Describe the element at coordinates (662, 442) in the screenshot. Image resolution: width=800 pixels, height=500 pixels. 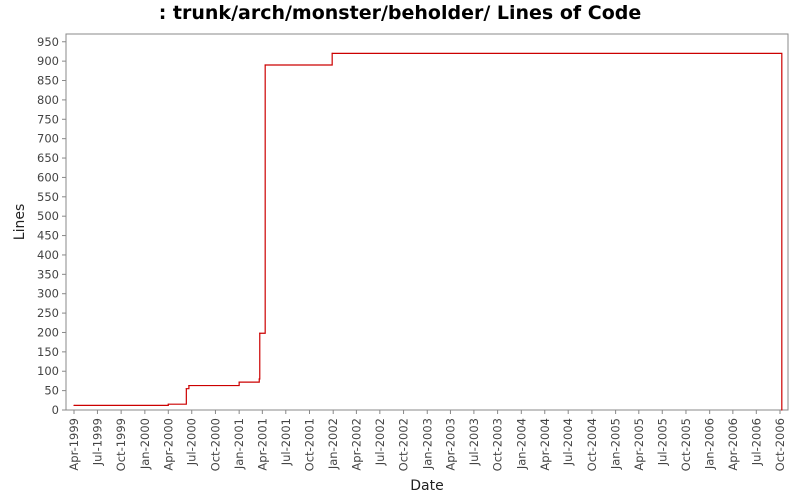
I see `x-tick-label: Jul-2005` at that location.